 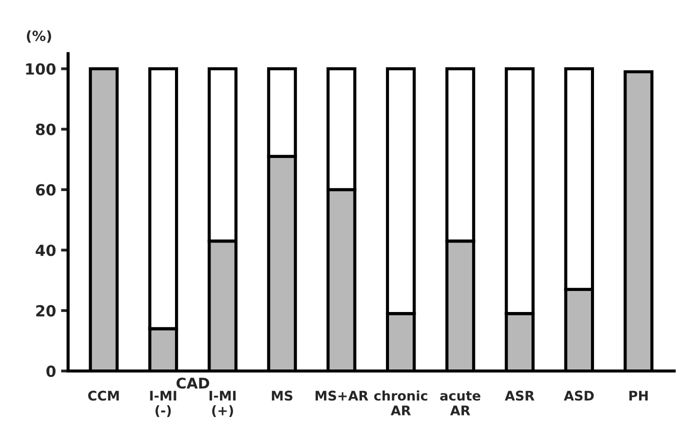 I want to click on x-tick-label: MS+AR, so click(x=342, y=395).